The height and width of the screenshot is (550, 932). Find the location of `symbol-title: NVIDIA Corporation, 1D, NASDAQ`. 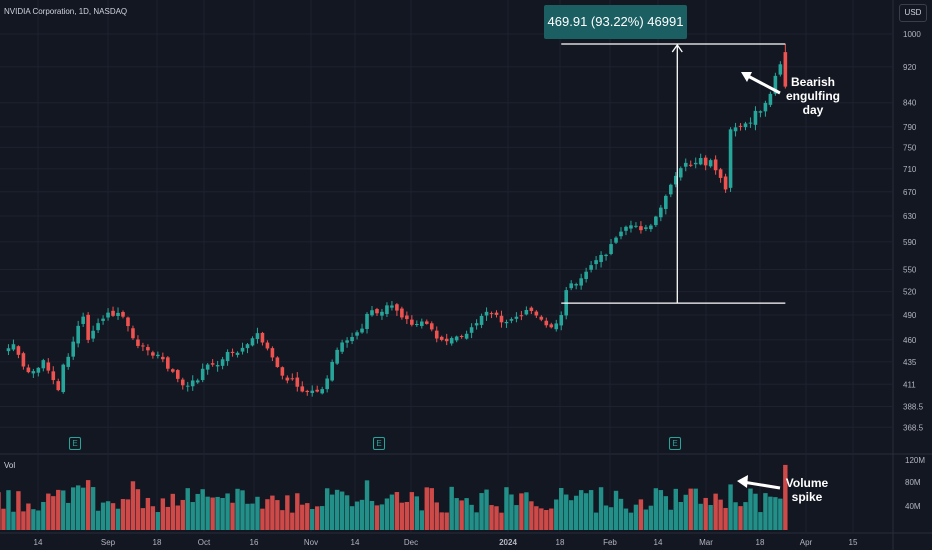

symbol-title: NVIDIA Corporation, 1D, NASDAQ is located at coordinates (66, 11).